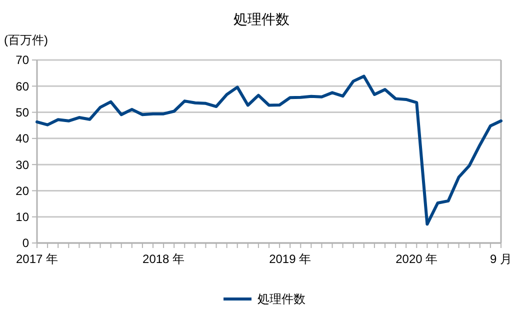 This screenshot has height=321, width=523. Describe the element at coordinates (23, 139) in the screenshot. I see `y-tick-label: 40` at that location.